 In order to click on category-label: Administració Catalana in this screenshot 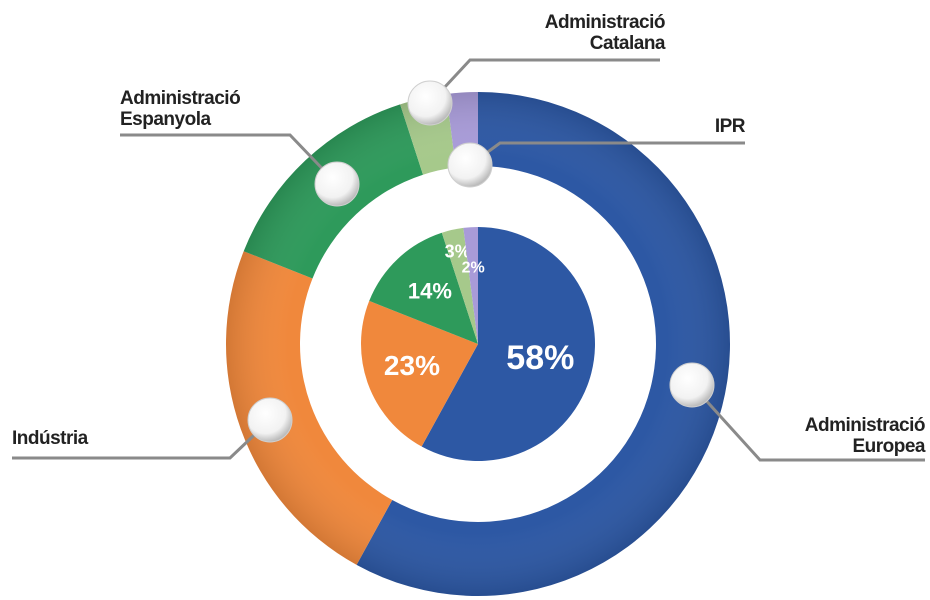, I will do `click(605, 33)`.